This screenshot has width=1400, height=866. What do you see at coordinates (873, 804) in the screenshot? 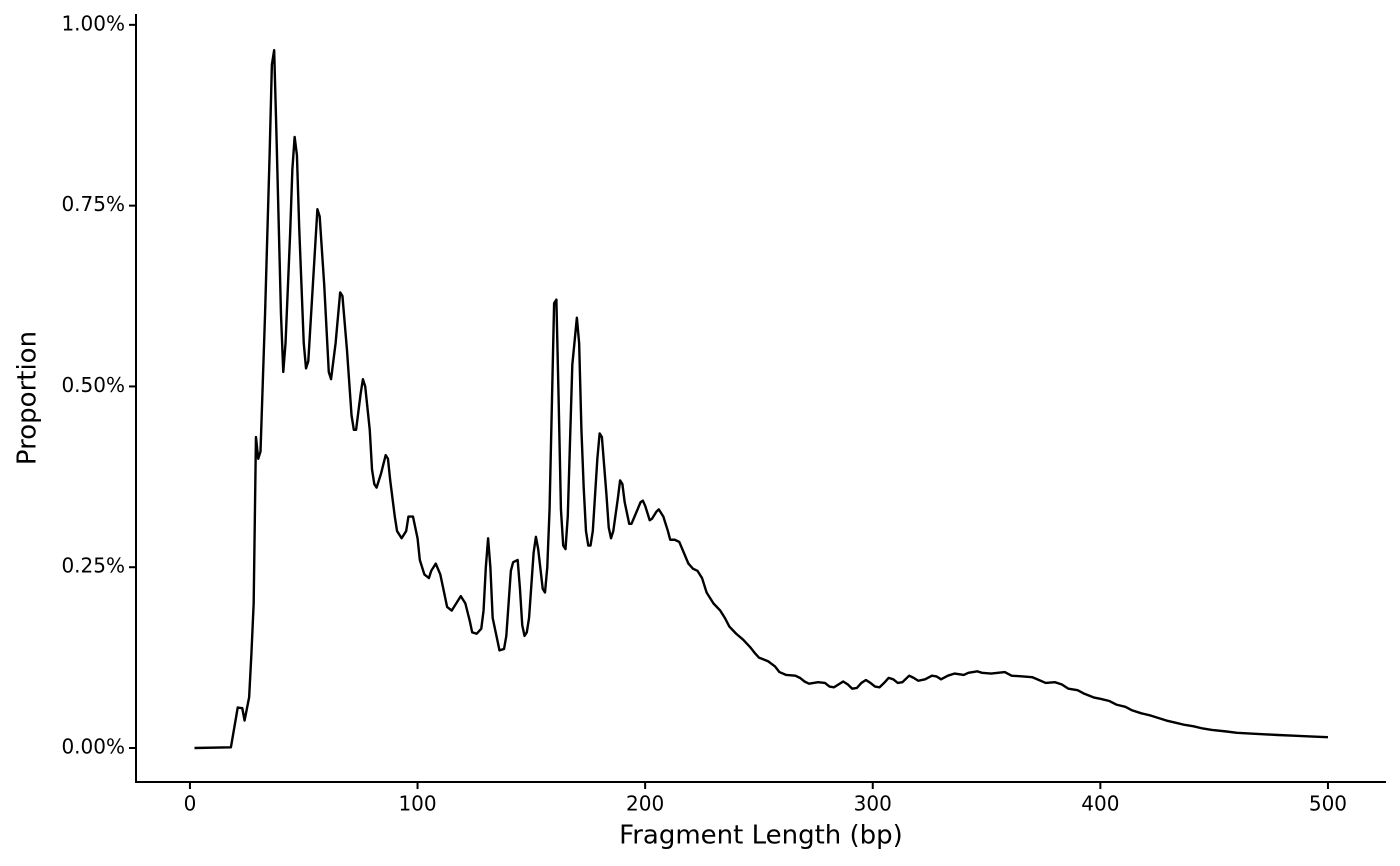
I see `x-tick-label: 300` at bounding box center [873, 804].